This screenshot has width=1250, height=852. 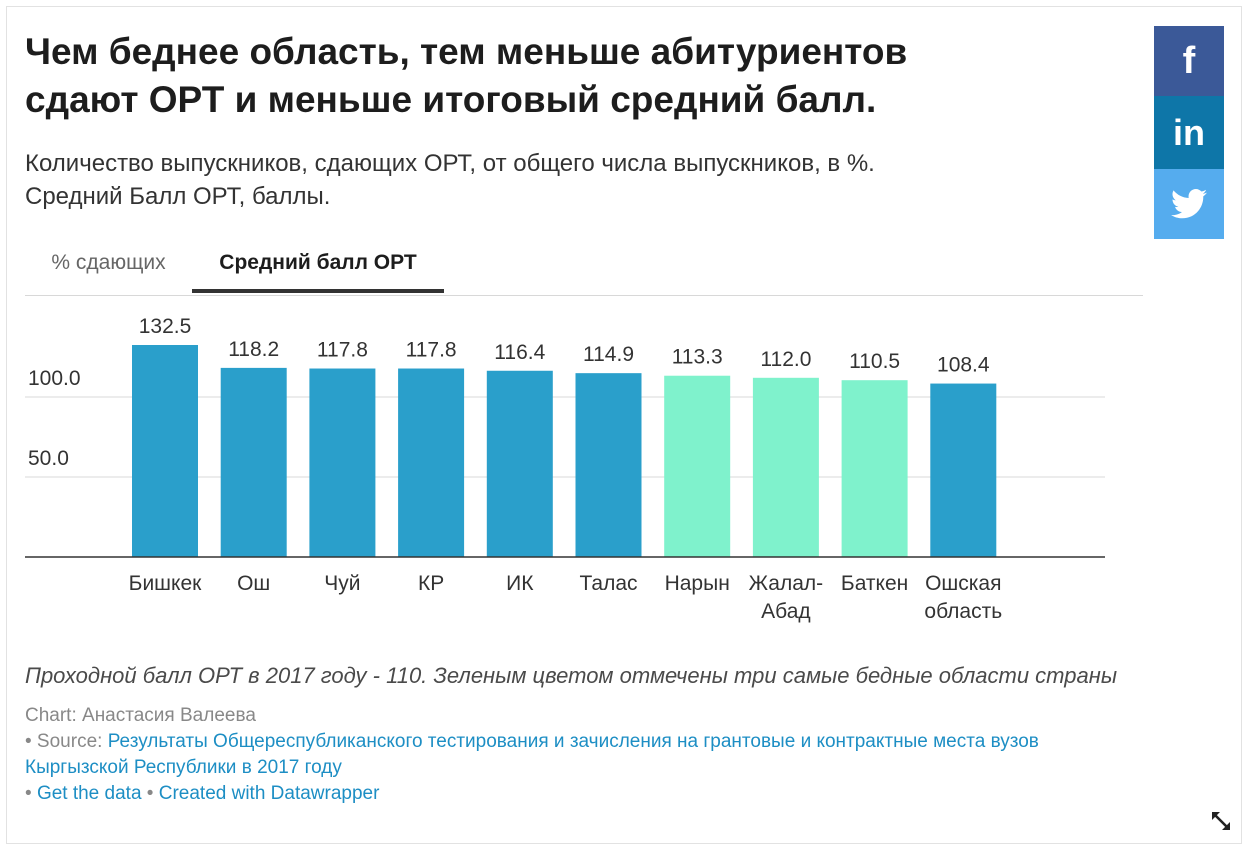 I want to click on bar-value-label: 113.3, so click(x=697, y=357).